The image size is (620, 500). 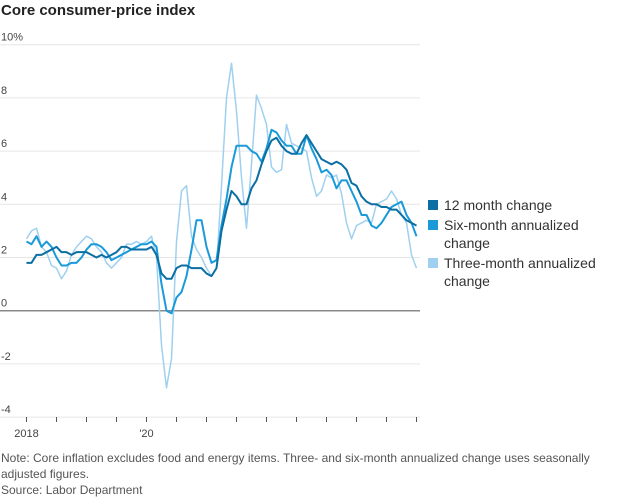 I want to click on y-tick-label: 2, so click(x=4, y=251).